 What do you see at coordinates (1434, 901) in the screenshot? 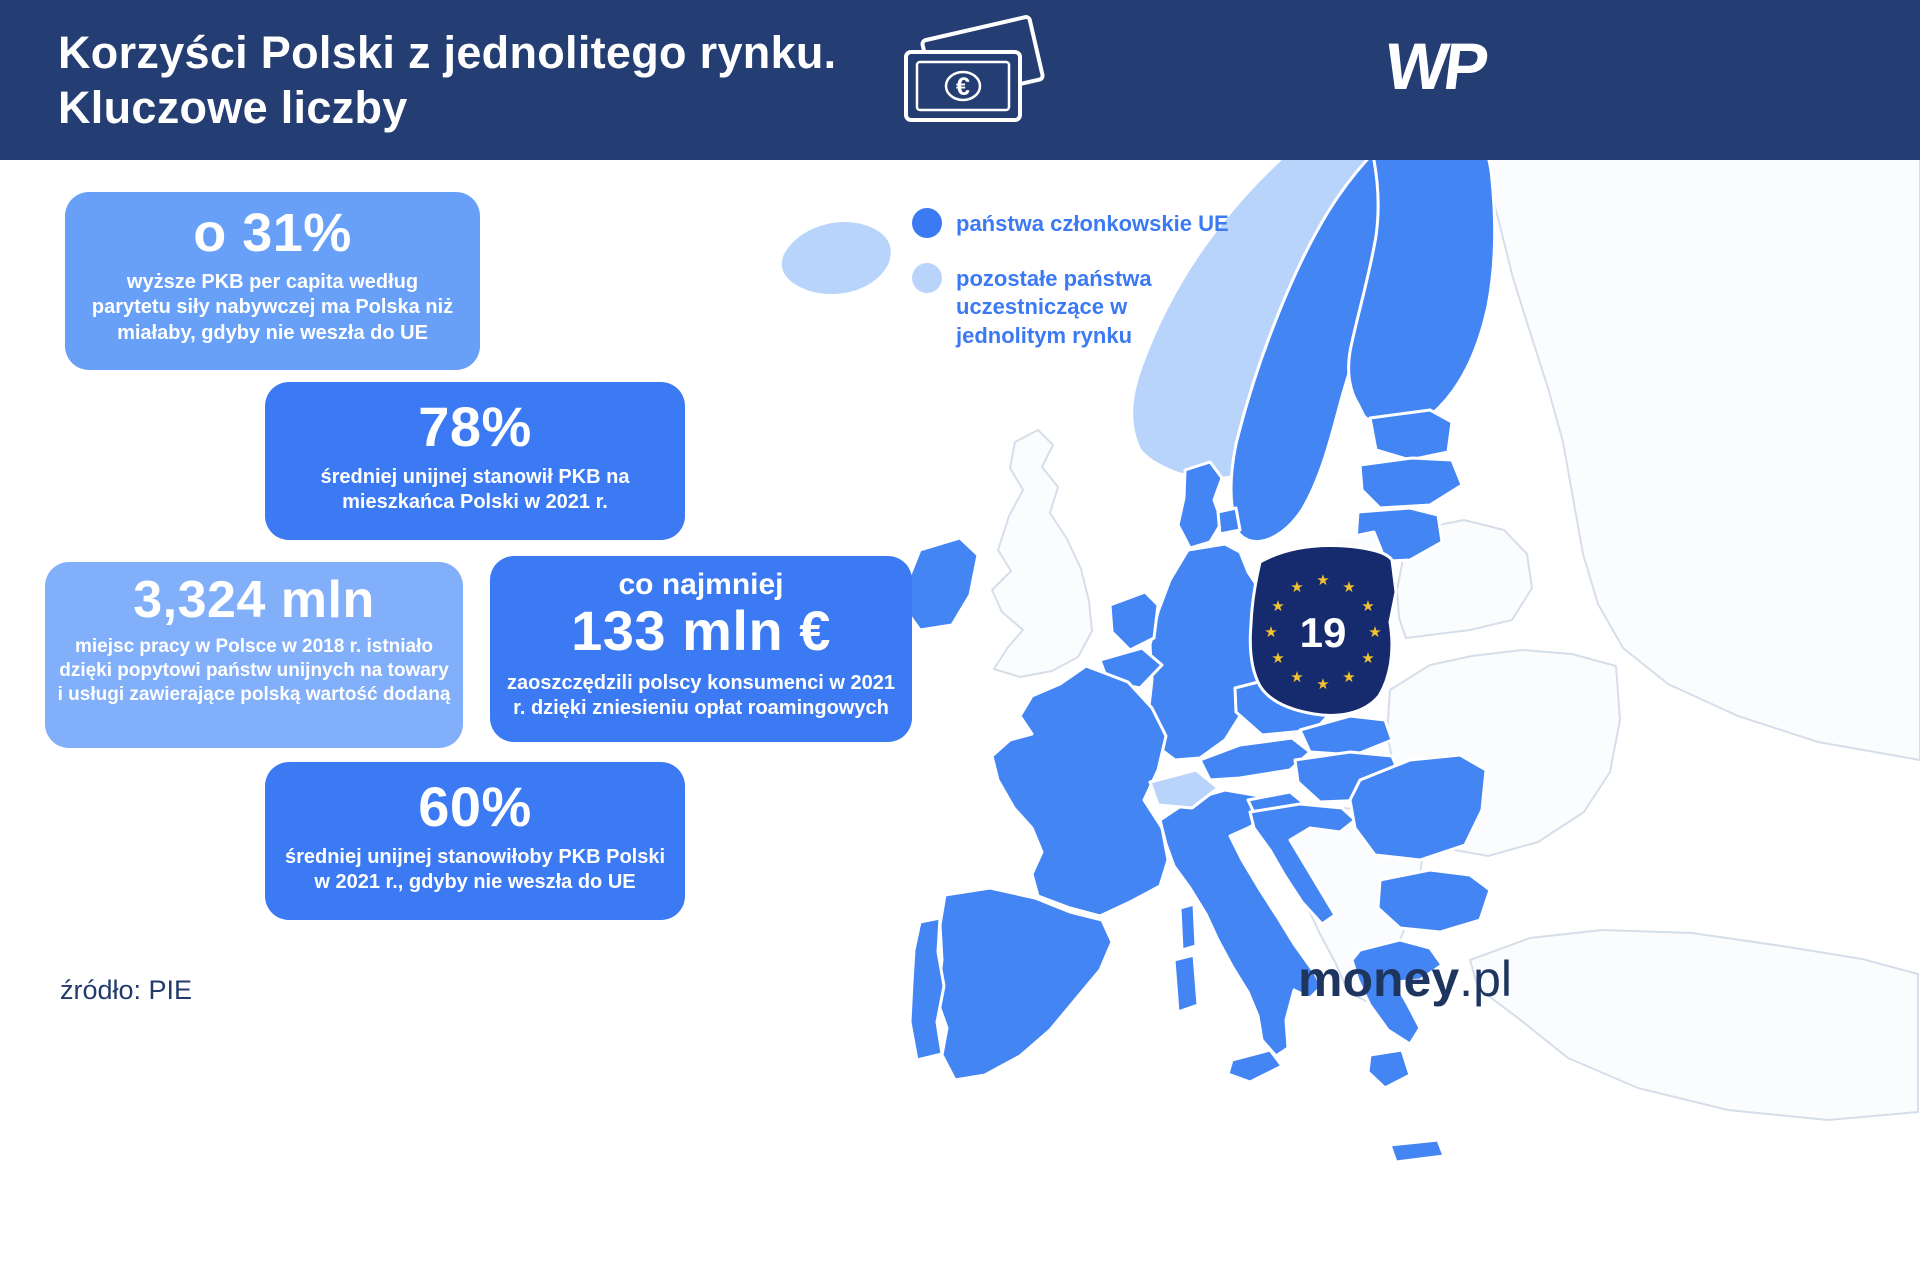
I see `country-bulgaria` at bounding box center [1434, 901].